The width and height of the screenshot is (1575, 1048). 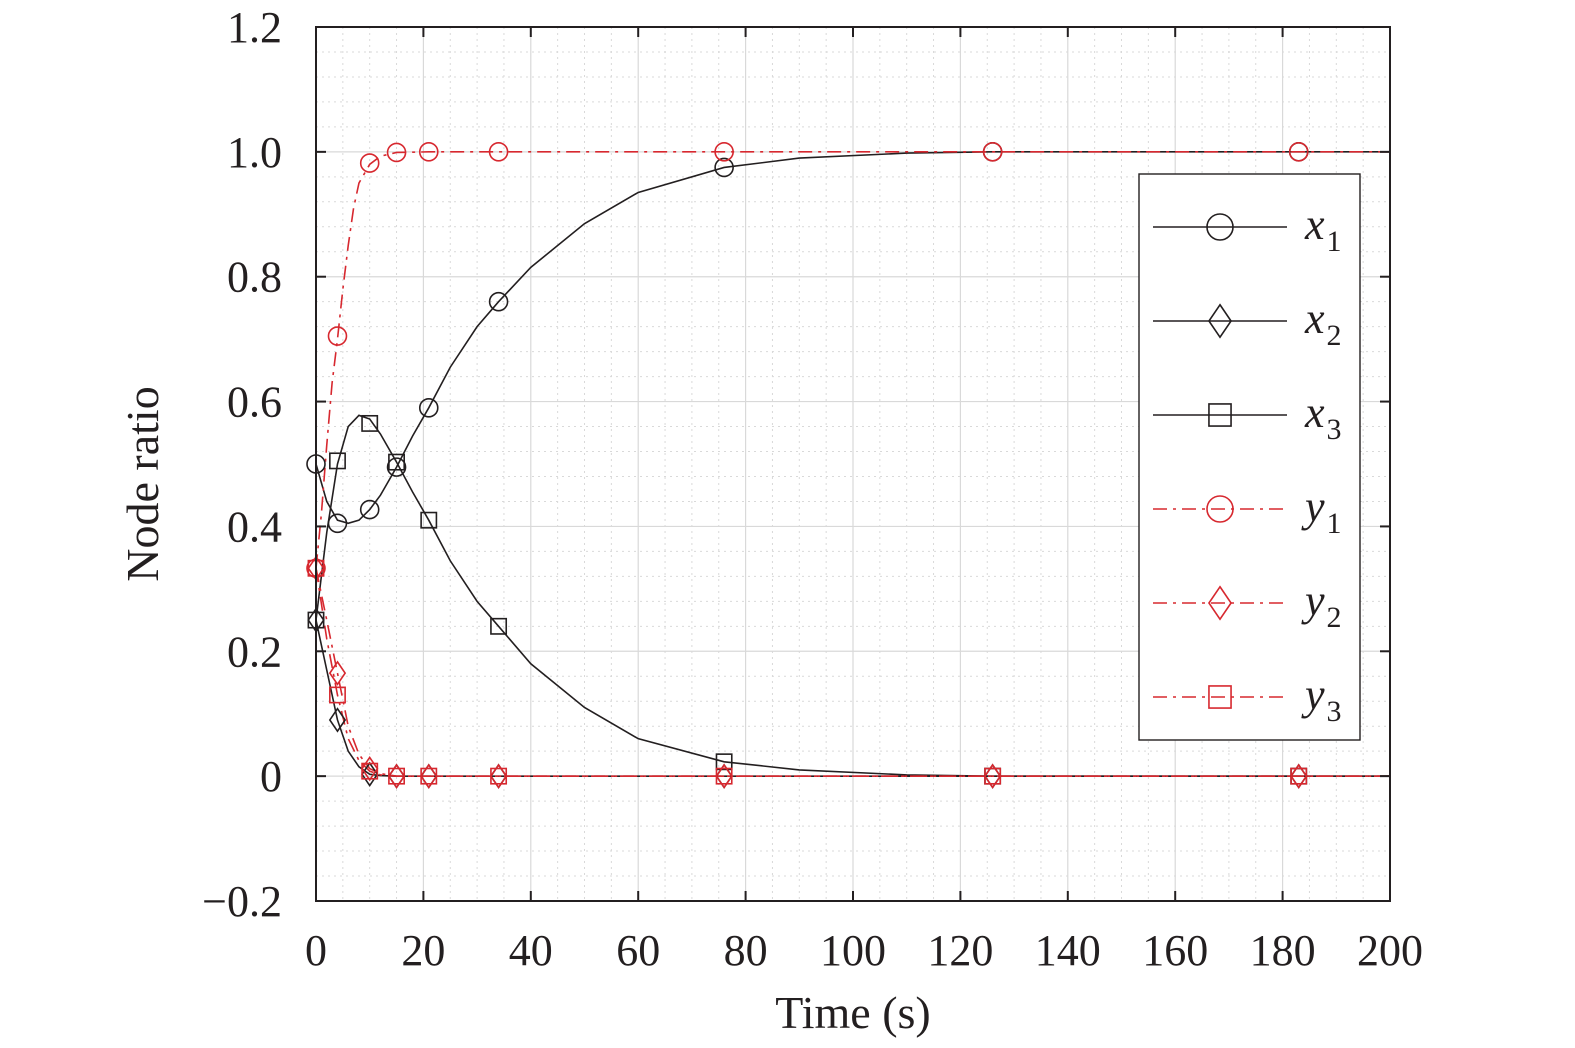 I want to click on x-tick-label: 160, so click(x=1175, y=950).